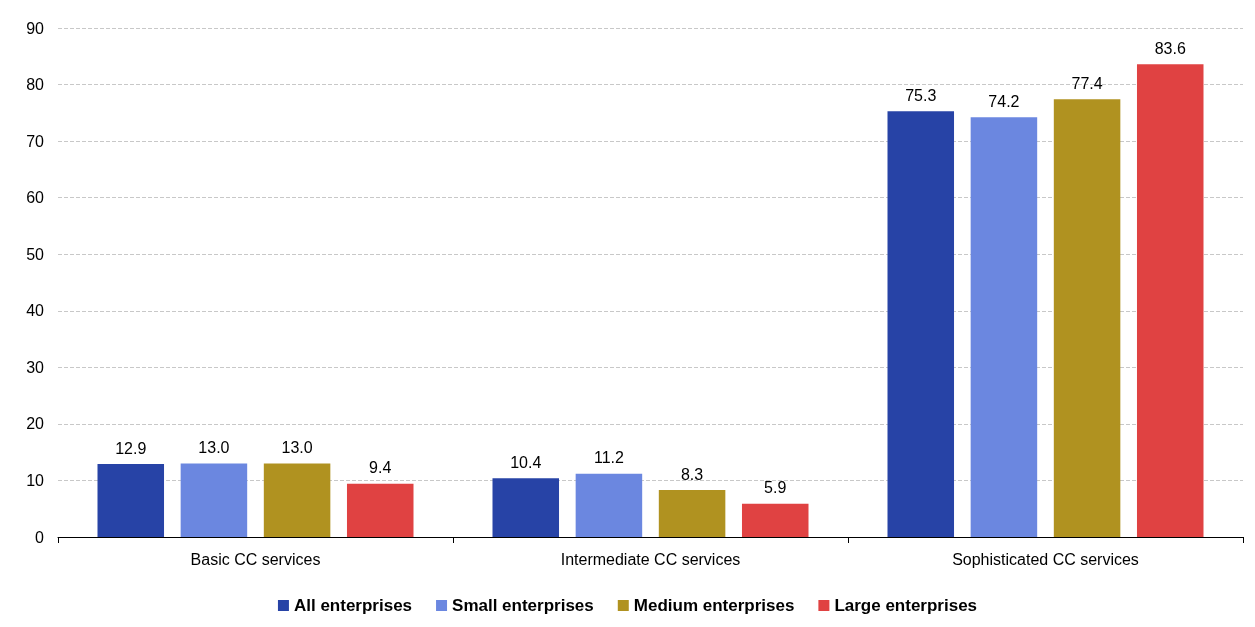  Describe the element at coordinates (35, 141) in the screenshot. I see `y-tick-label: 70` at that location.